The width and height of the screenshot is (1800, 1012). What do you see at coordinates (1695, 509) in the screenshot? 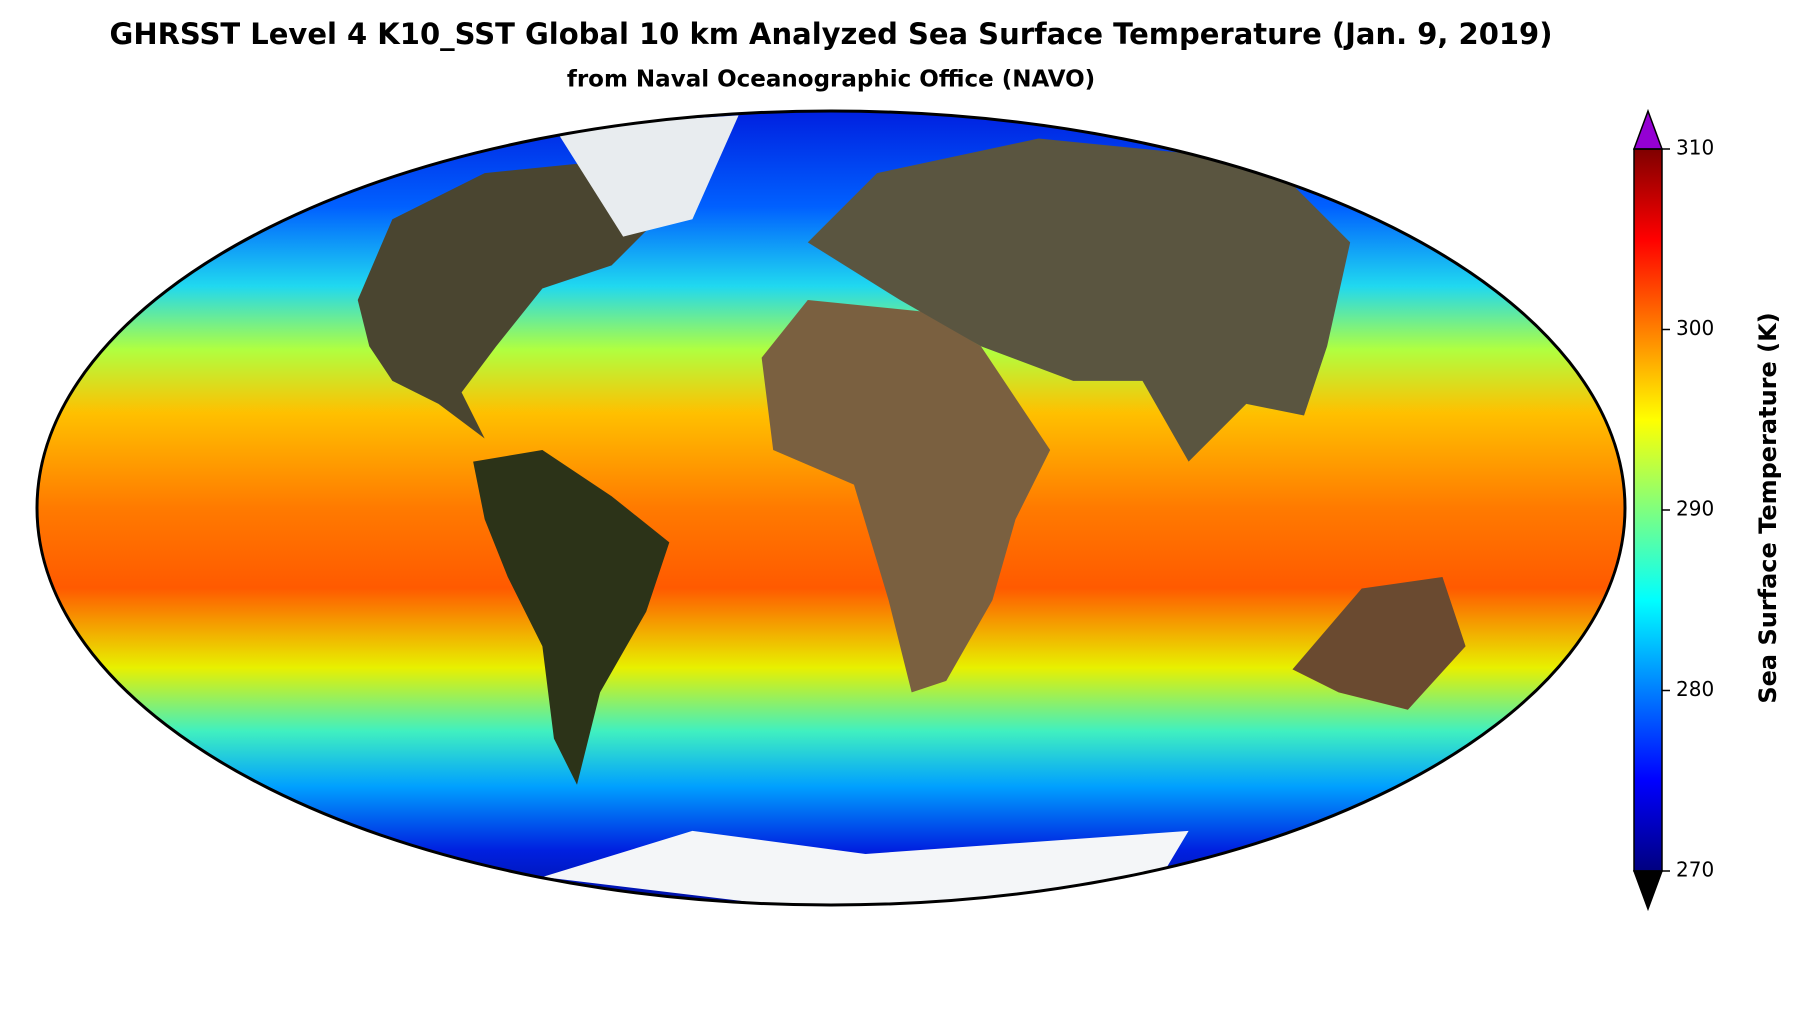
I see `colorbar-tick-label: 290` at bounding box center [1695, 509].